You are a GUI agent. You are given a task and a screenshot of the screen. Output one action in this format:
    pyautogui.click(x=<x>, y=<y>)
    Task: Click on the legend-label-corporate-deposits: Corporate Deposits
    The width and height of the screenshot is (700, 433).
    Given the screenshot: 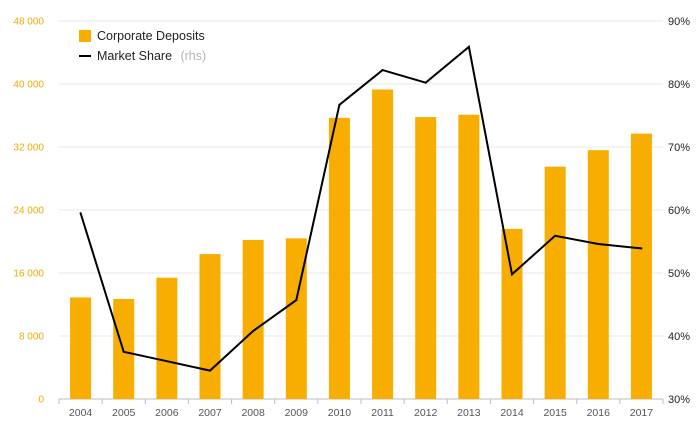 What is the action you would take?
    pyautogui.click(x=151, y=36)
    